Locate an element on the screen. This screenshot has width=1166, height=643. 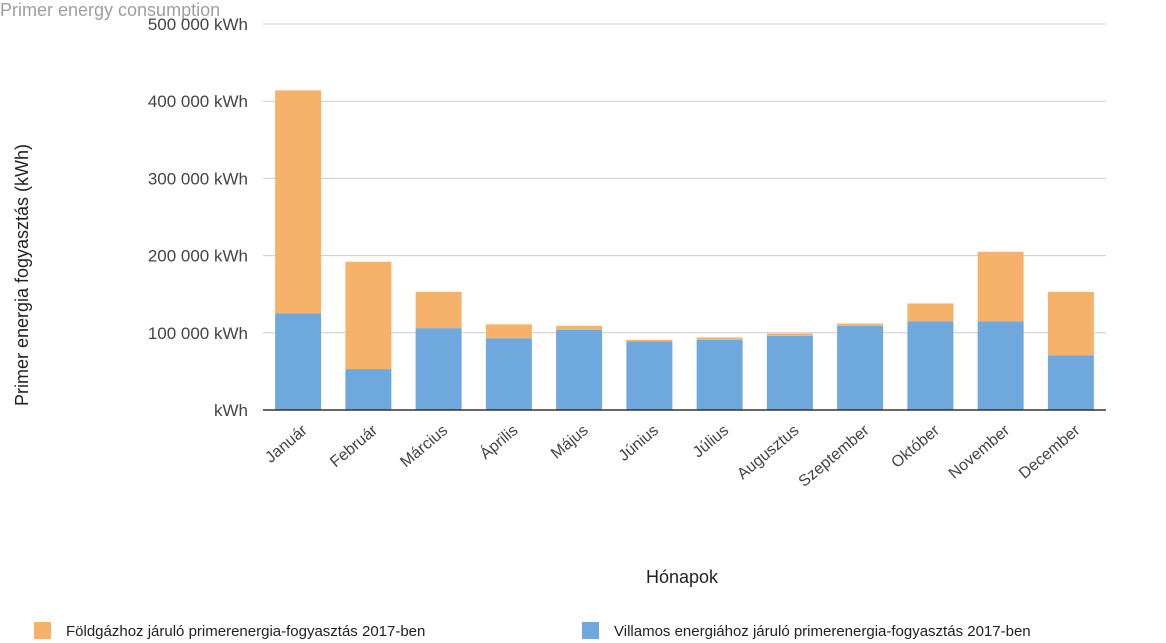
x-tick-label: Augusztus is located at coordinates (768, 452).